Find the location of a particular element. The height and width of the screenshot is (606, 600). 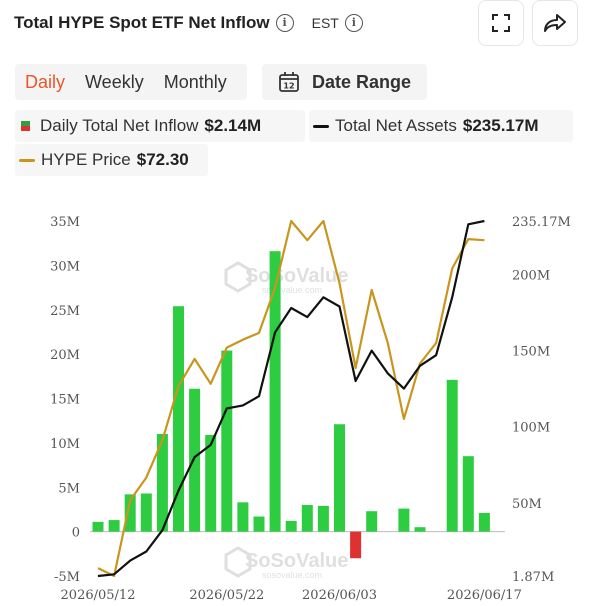

share-button is located at coordinates (555, 23).